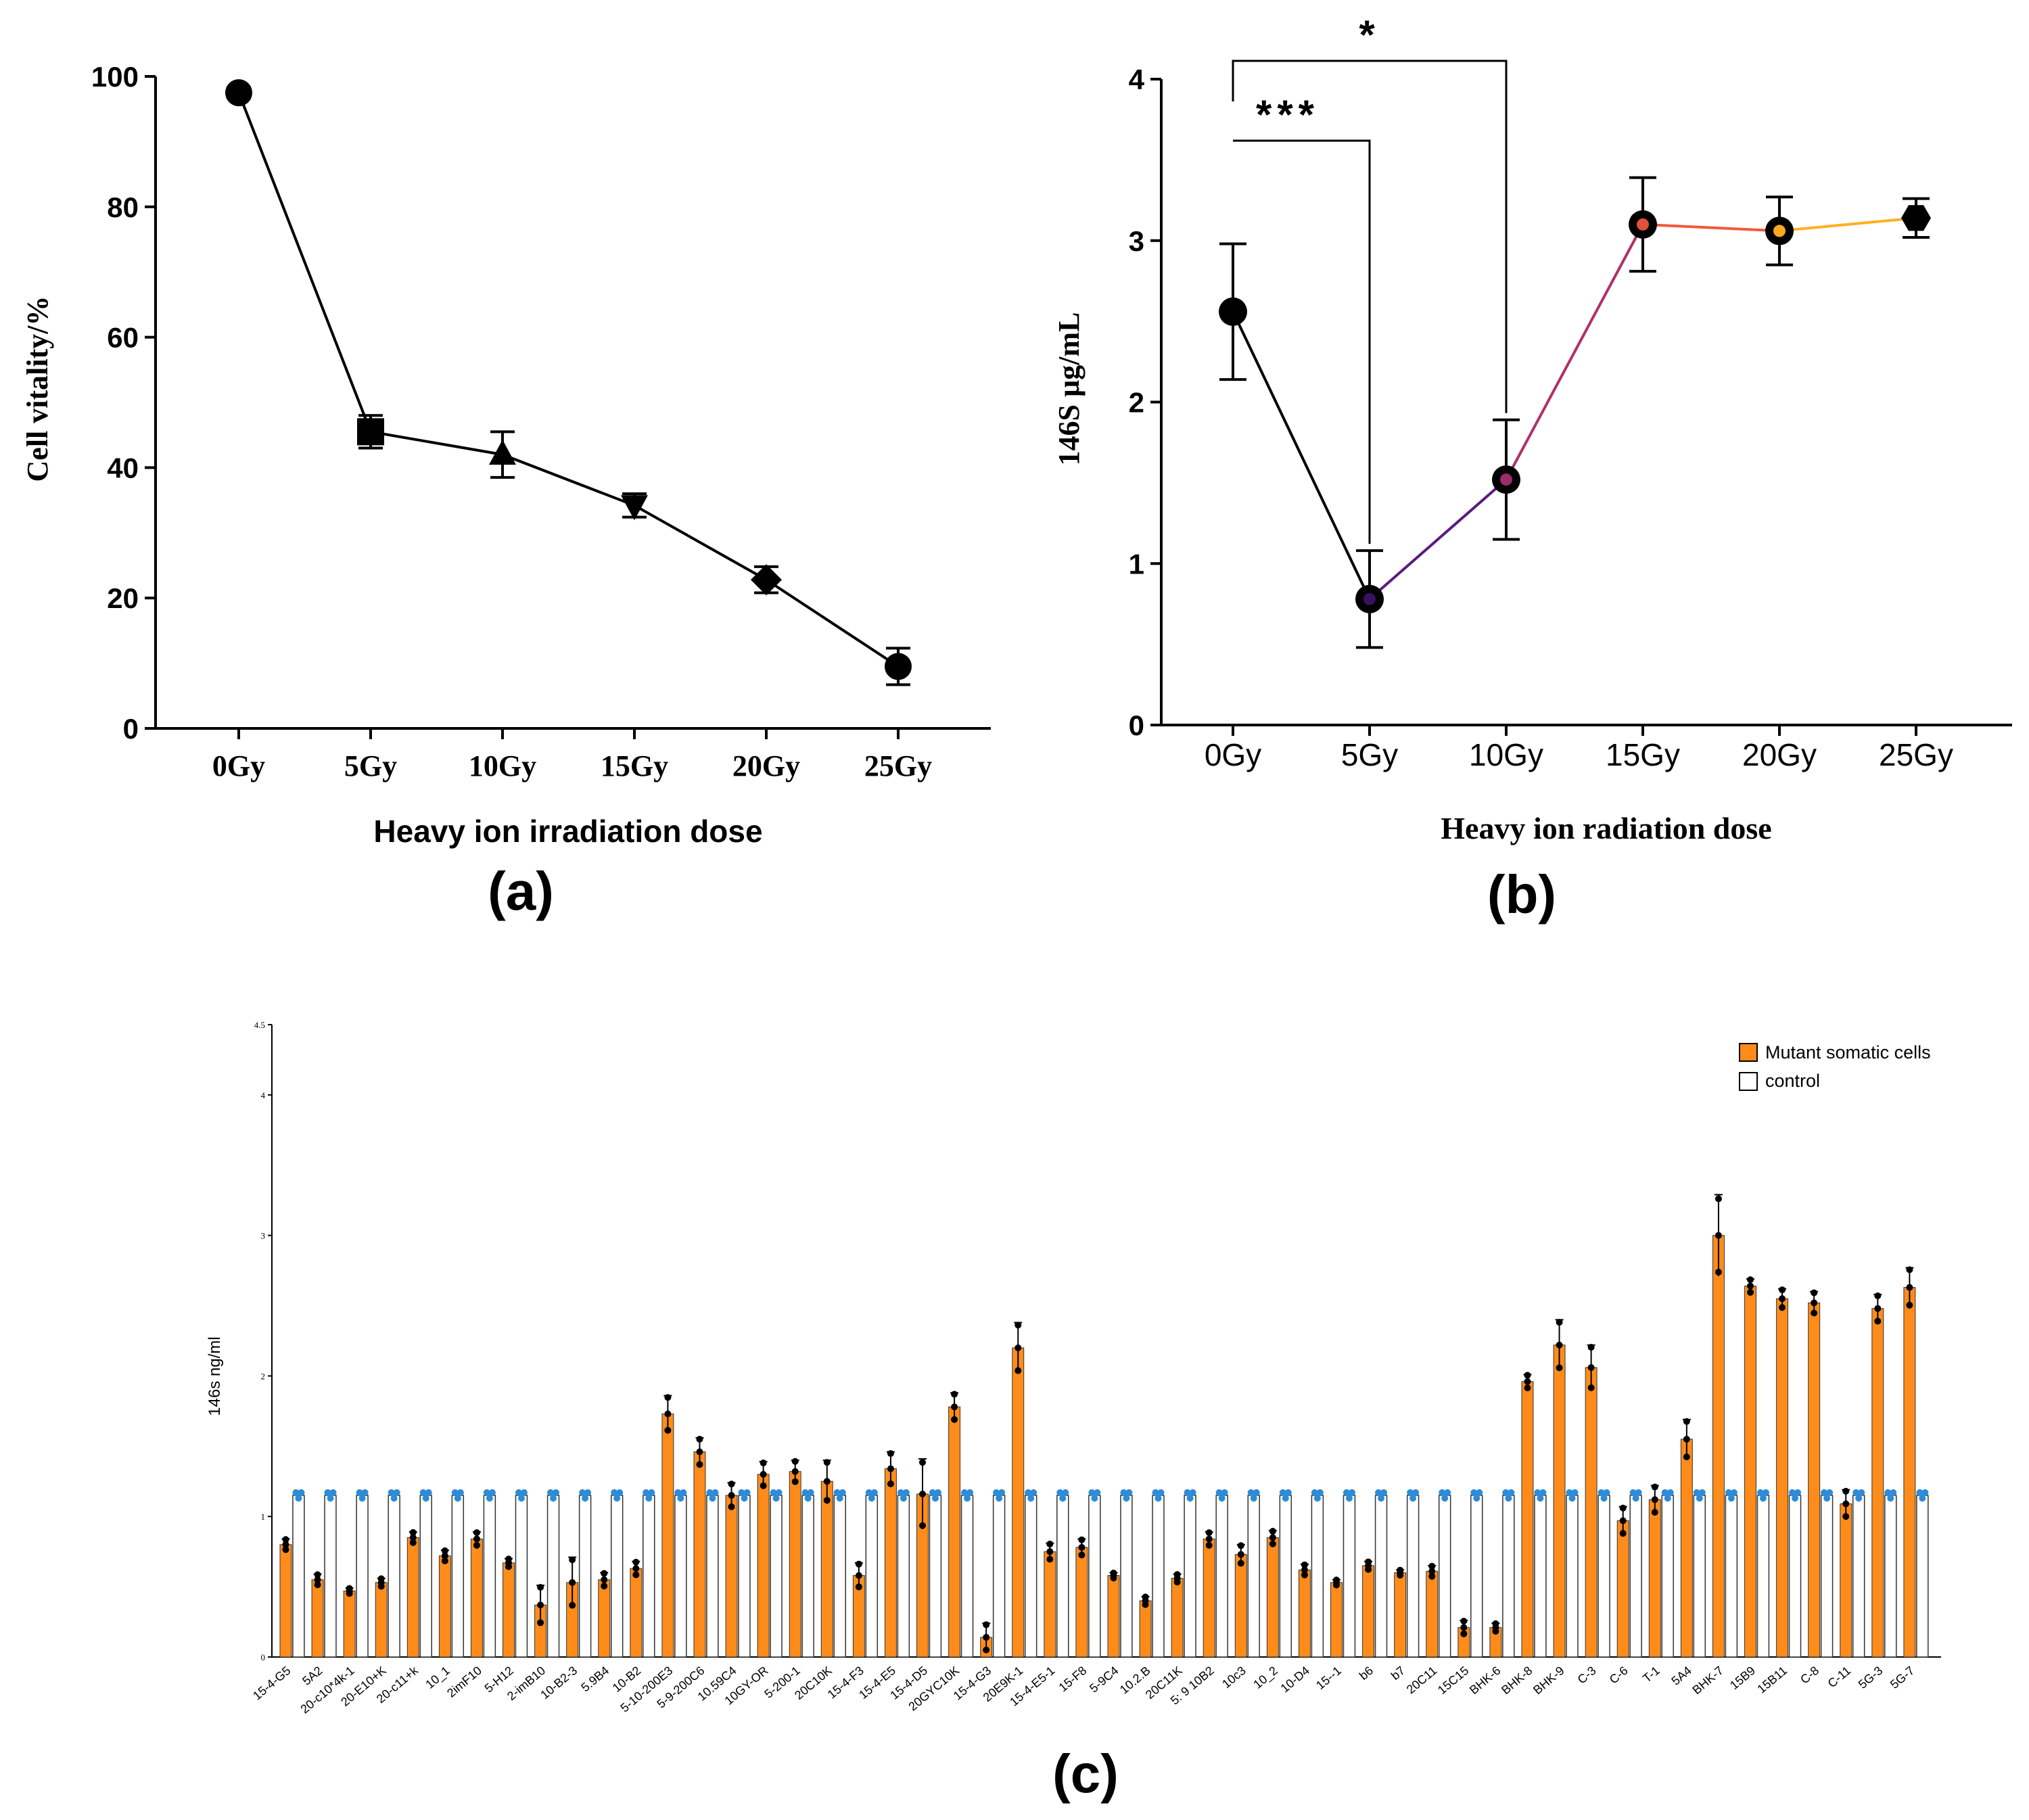 Image resolution: width=2029 pixels, height=1820 pixels. What do you see at coordinates (1085, 1774) in the screenshot?
I see `panel-c-label: (c)` at bounding box center [1085, 1774].